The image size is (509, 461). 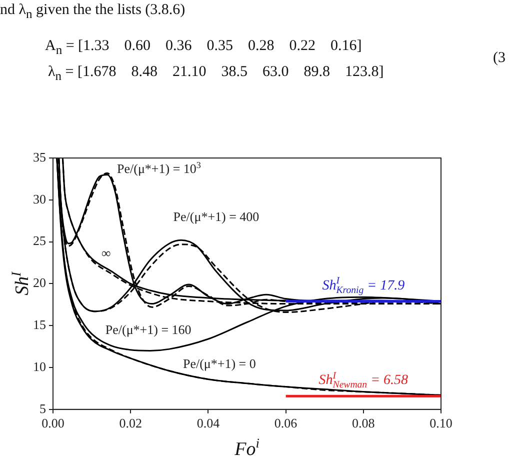 What do you see at coordinates (363, 423) in the screenshot?
I see `x-tick-label: 0.08` at bounding box center [363, 423].